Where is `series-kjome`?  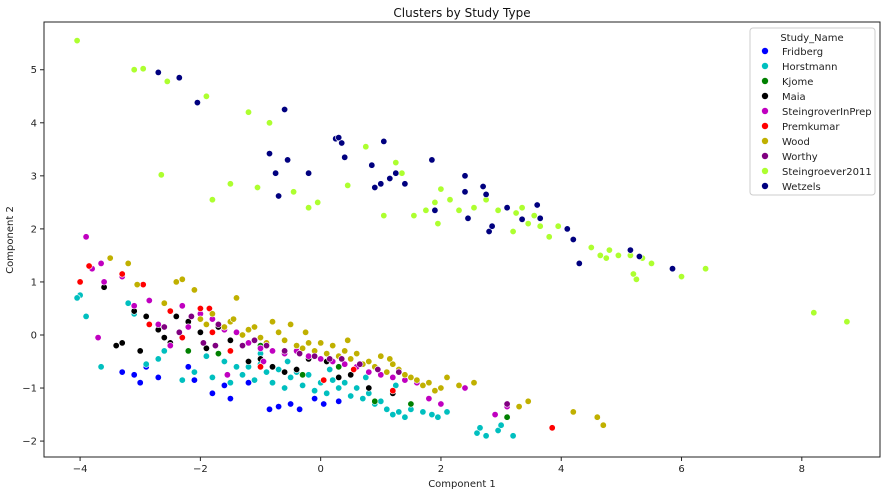
series-kjome is located at coordinates (347, 381).